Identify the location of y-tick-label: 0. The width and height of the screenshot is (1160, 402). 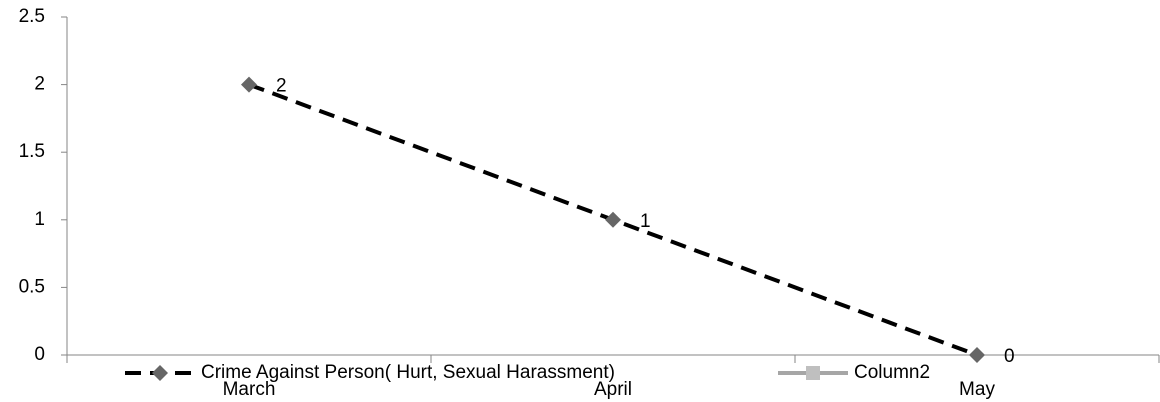
(39, 354).